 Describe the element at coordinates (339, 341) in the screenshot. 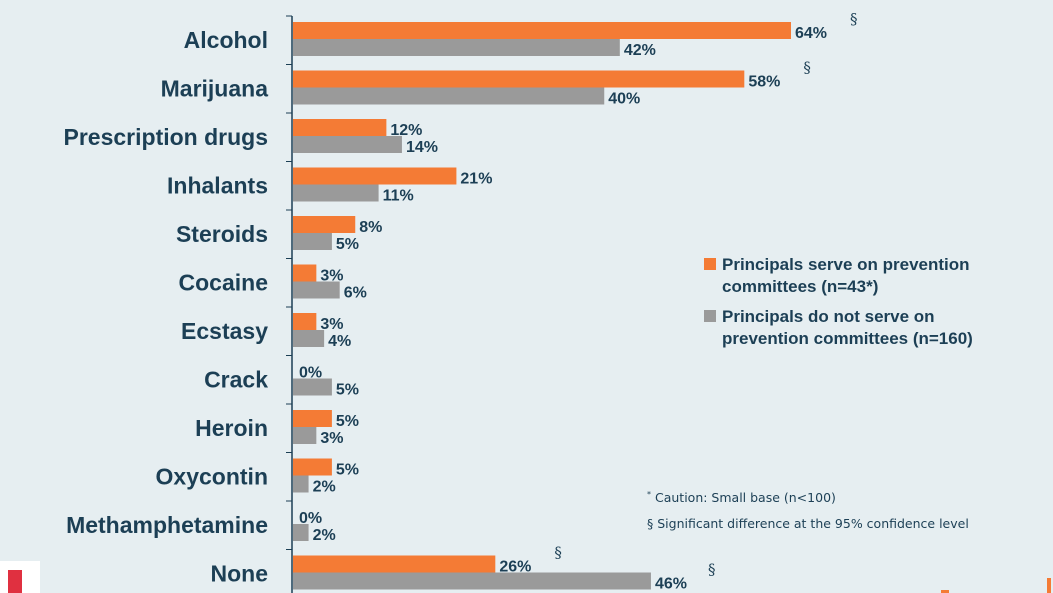

I see `data-label: 4%` at that location.